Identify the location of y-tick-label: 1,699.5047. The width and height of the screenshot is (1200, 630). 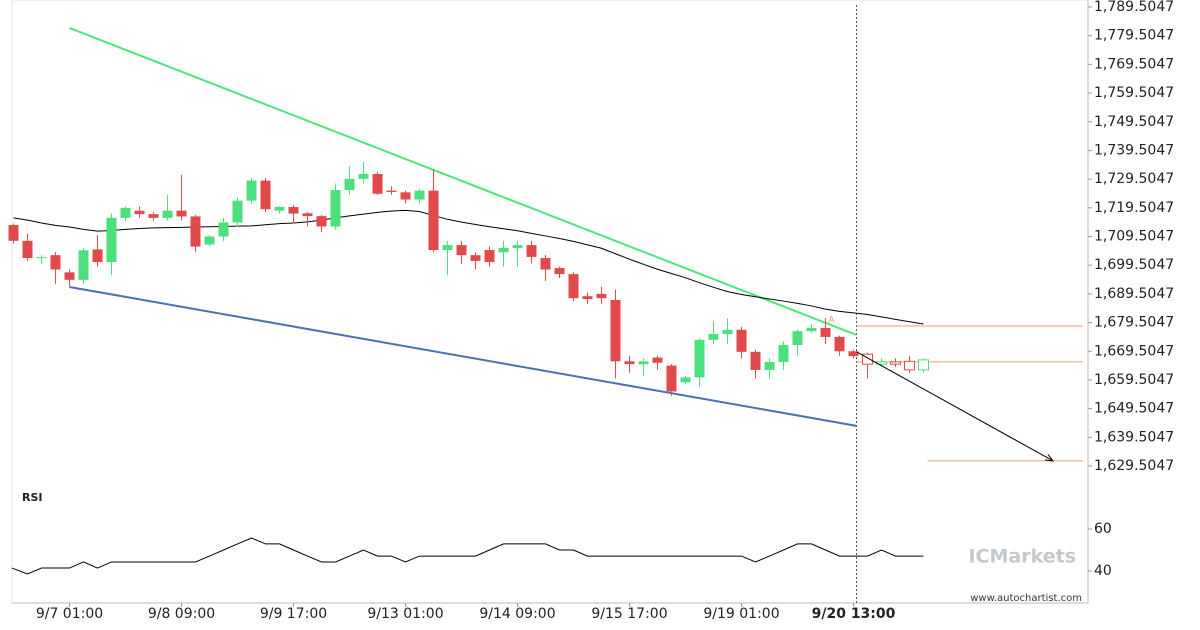
(1134, 265).